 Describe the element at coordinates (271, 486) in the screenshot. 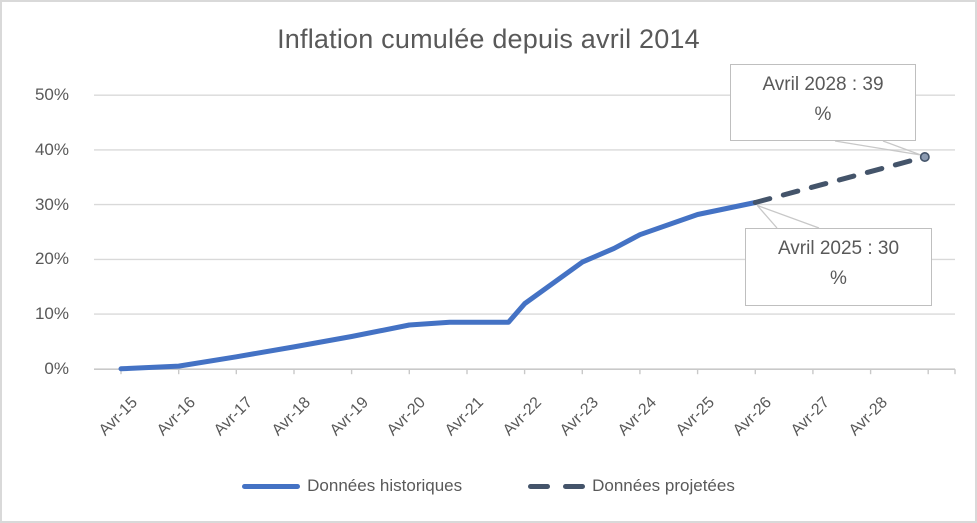

I see `historical-line-swatch` at that location.